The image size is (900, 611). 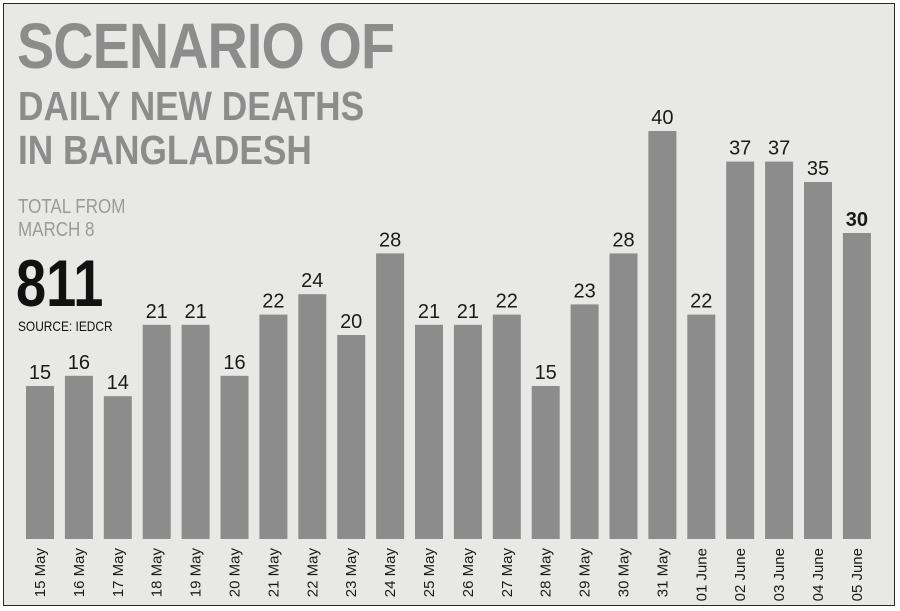 I want to click on data-label-6: 22, so click(x=273, y=302).